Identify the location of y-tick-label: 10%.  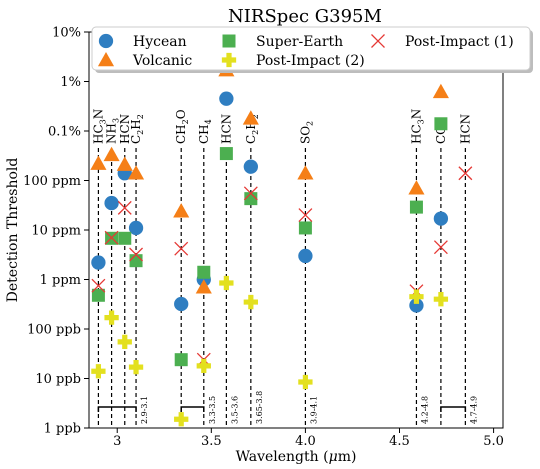
(66, 33).